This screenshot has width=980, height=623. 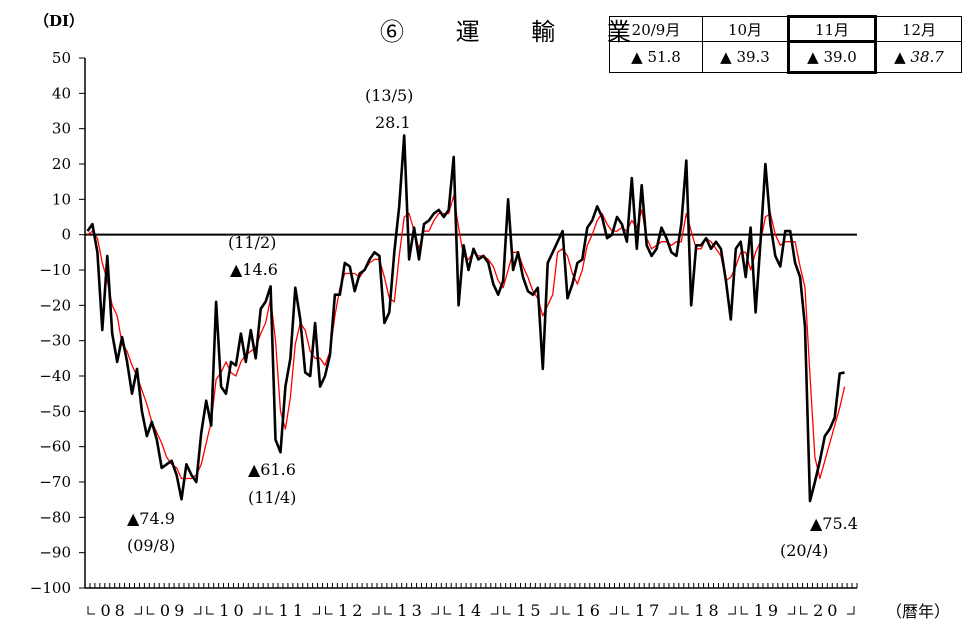 I want to click on annotation-value: ▲75.4, so click(x=834, y=523).